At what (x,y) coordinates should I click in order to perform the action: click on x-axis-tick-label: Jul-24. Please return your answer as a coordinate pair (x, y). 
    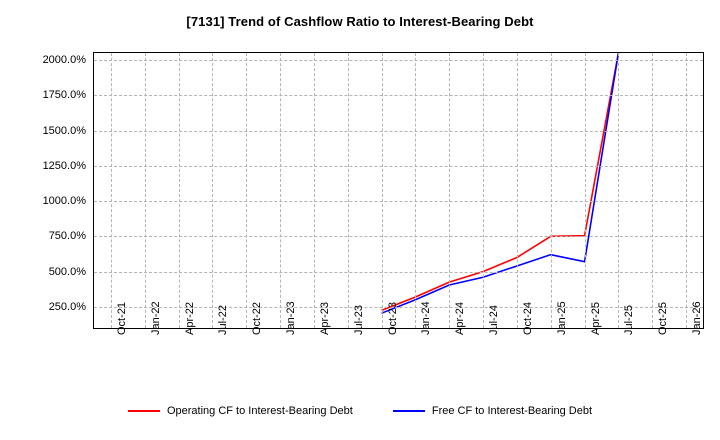
    Looking at the image, I should click on (494, 320).